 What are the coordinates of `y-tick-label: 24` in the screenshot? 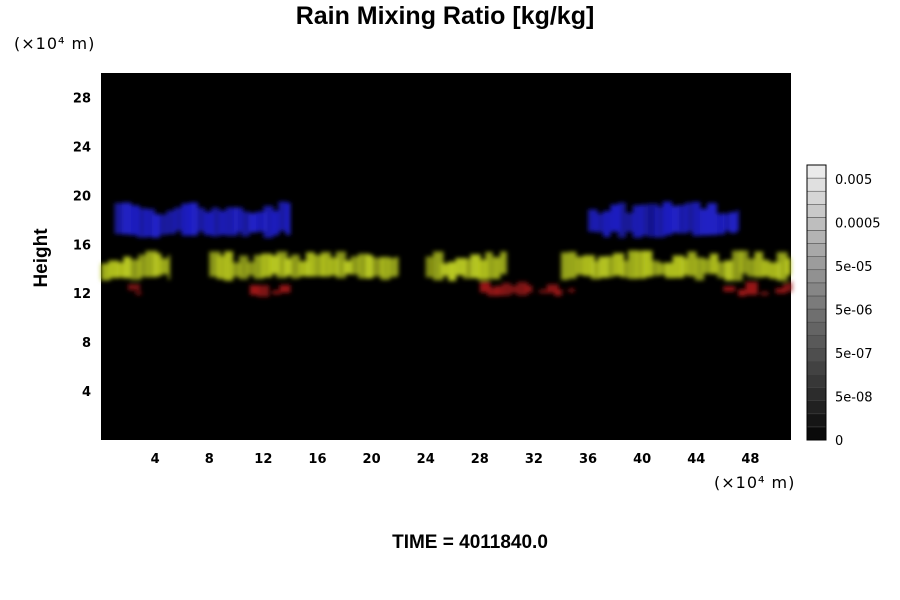 It's located at (82, 147).